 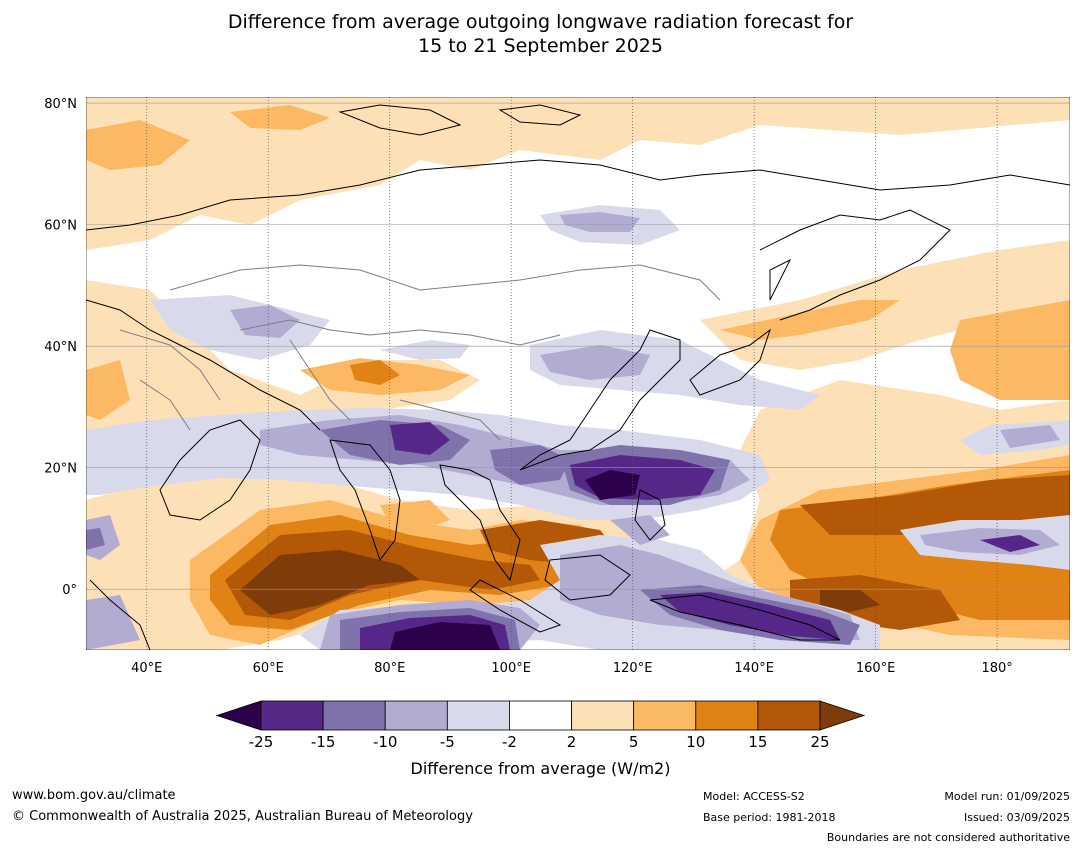 What do you see at coordinates (323, 742) in the screenshot?
I see `colorbar-tick-label: -15` at bounding box center [323, 742].